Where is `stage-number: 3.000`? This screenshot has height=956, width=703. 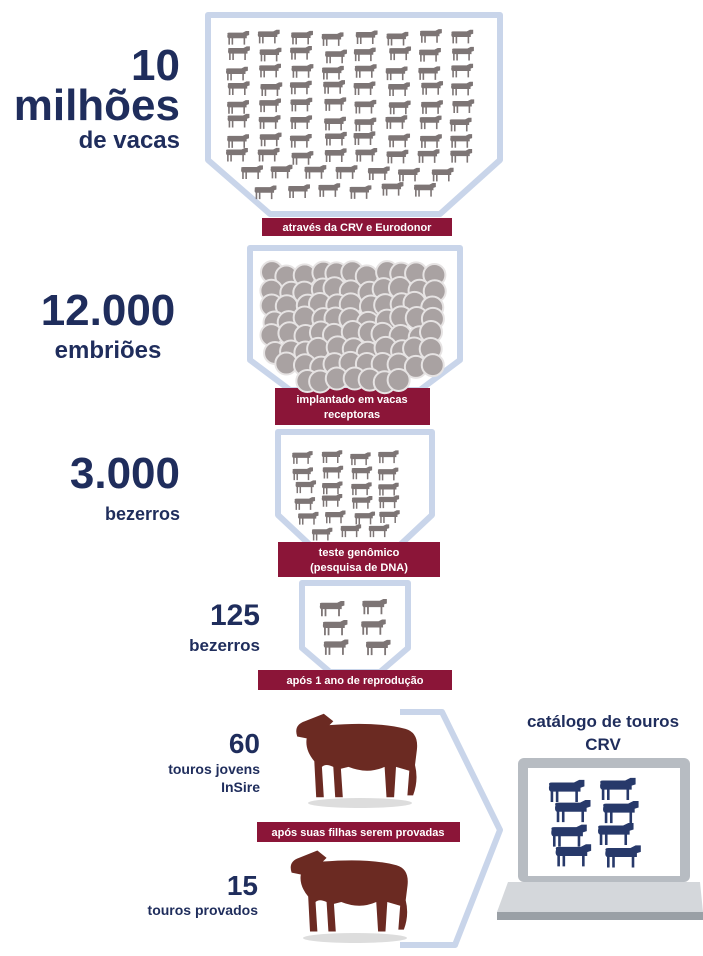
stage-number: 3.000 is located at coordinates (125, 473).